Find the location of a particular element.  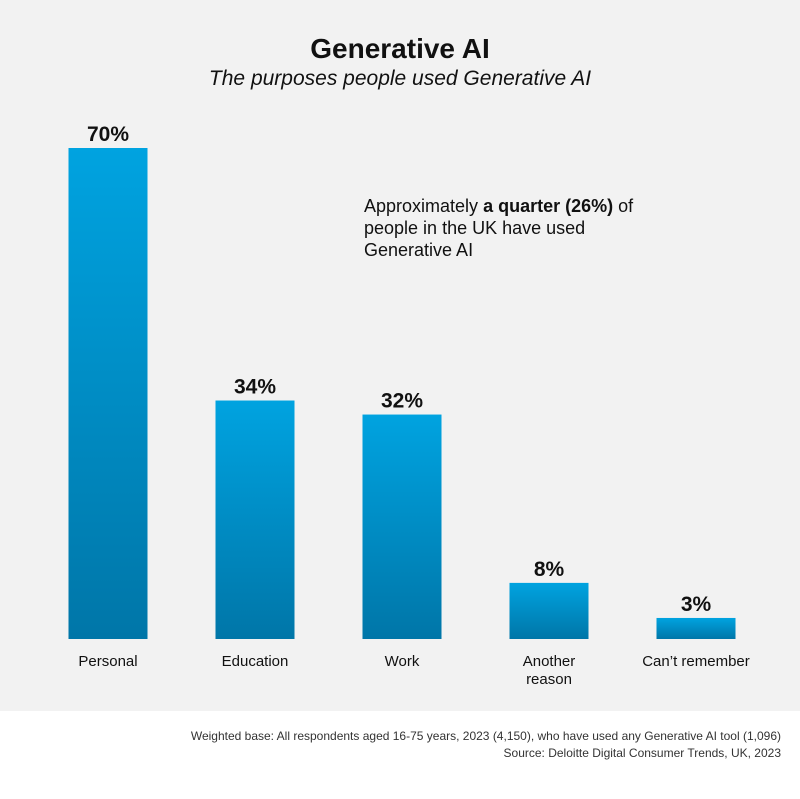

value-label-2: 32% is located at coordinates (402, 401).